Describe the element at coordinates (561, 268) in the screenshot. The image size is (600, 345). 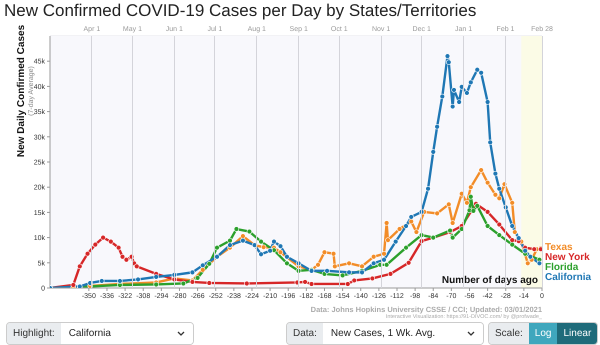
I see `series-label: Florida` at that location.